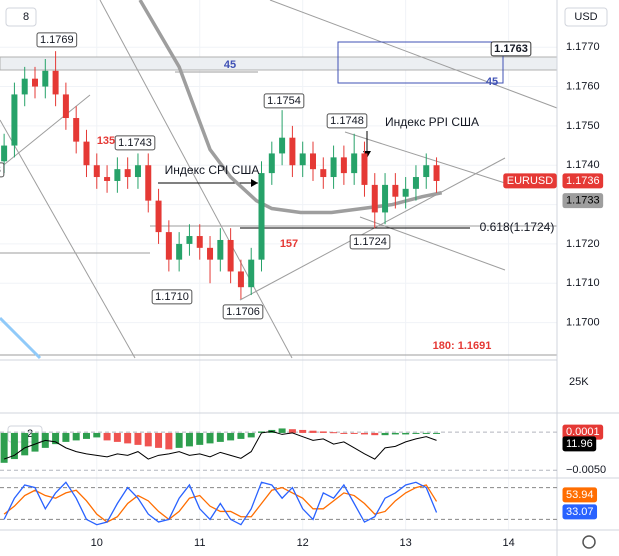  I want to click on y-tick-label: 1.1750, so click(583, 126).